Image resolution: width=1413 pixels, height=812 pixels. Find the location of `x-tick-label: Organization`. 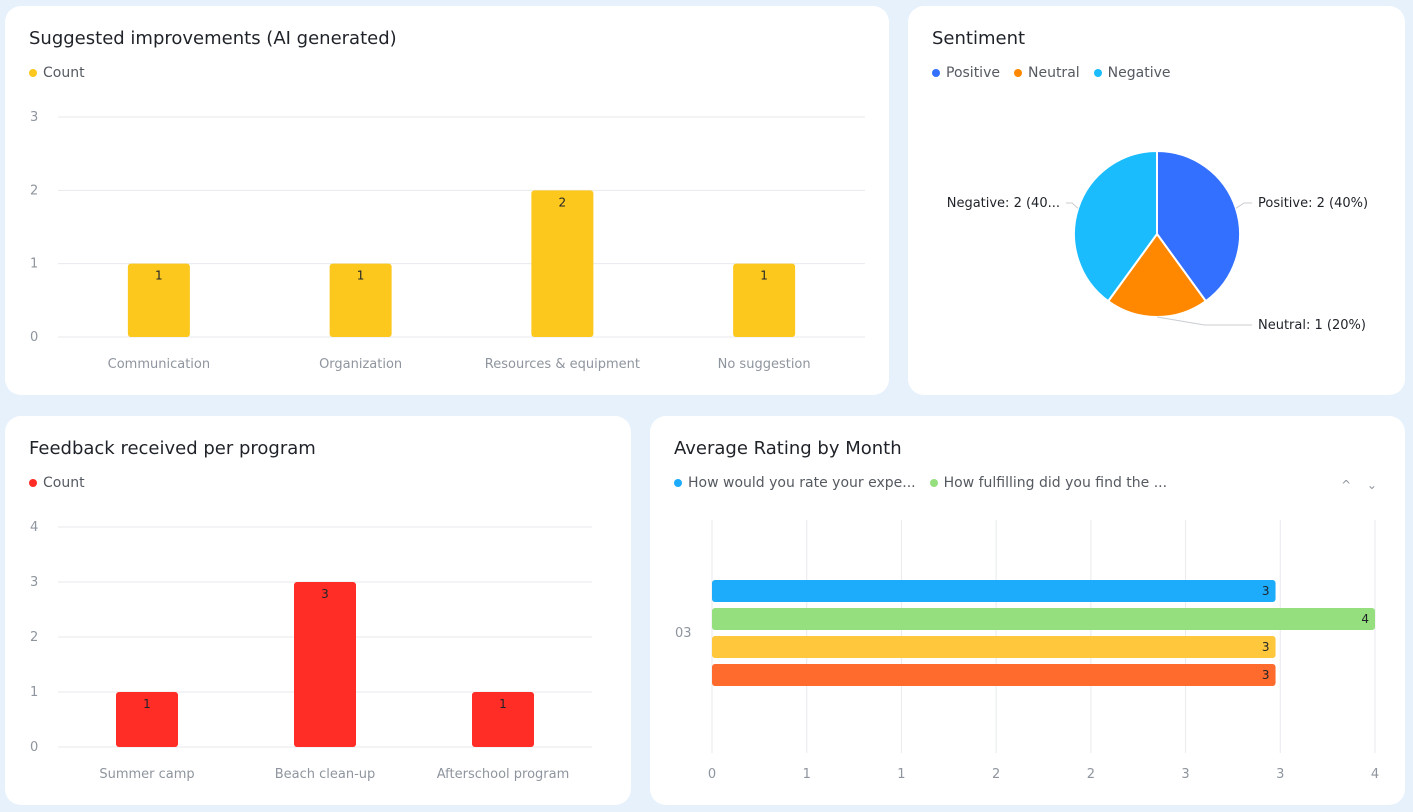

x-tick-label: Organization is located at coordinates (360, 364).